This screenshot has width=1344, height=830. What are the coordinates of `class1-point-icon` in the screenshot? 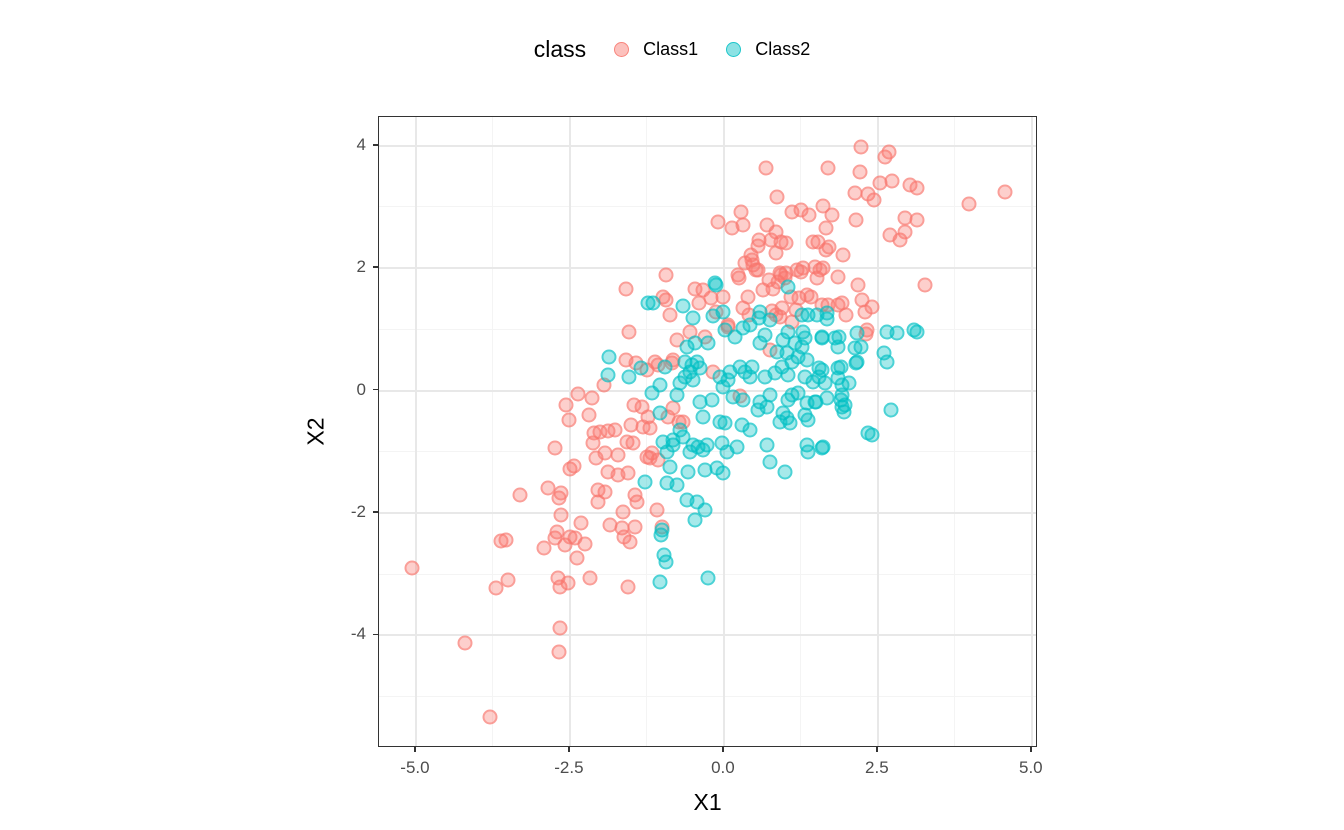 It's located at (622, 49).